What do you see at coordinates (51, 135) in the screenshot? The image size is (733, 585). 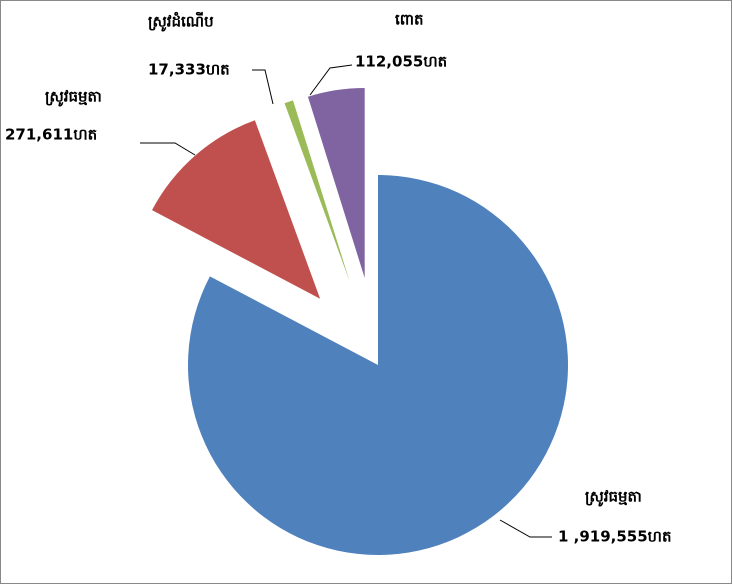 I see `value-label: 271,611ហត` at bounding box center [51, 135].